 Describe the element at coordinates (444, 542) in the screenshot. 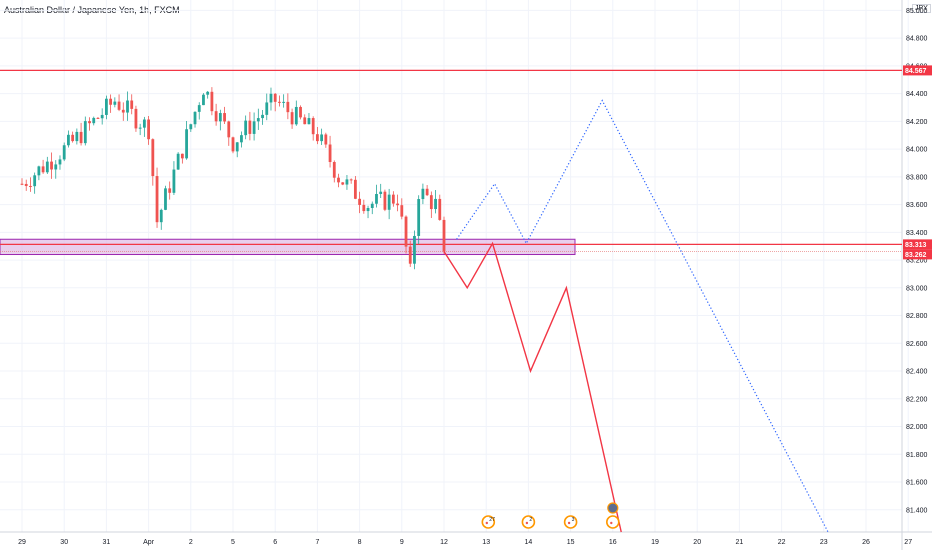

I see `x-tick-label: 12` at that location.